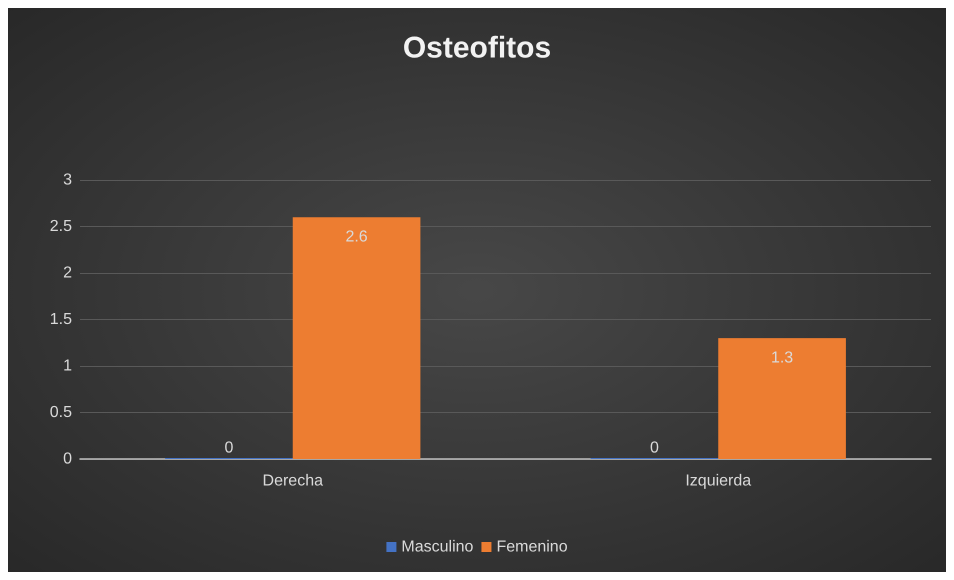 The image size is (954, 580). What do you see at coordinates (67, 273) in the screenshot?
I see `y-tick-label: 2` at bounding box center [67, 273].